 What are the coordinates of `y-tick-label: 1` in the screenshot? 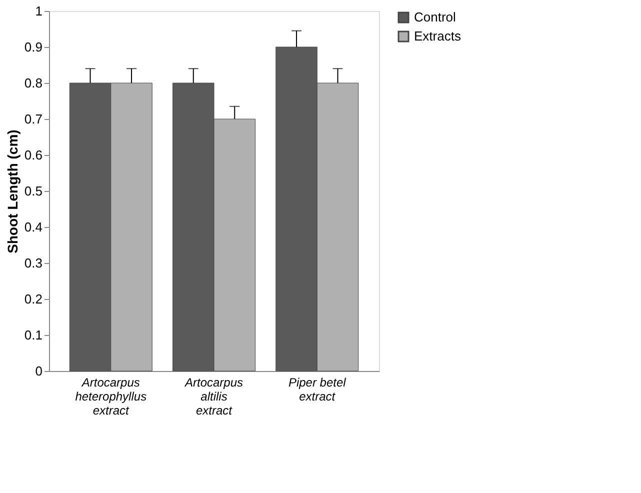 It's located at (38, 11).